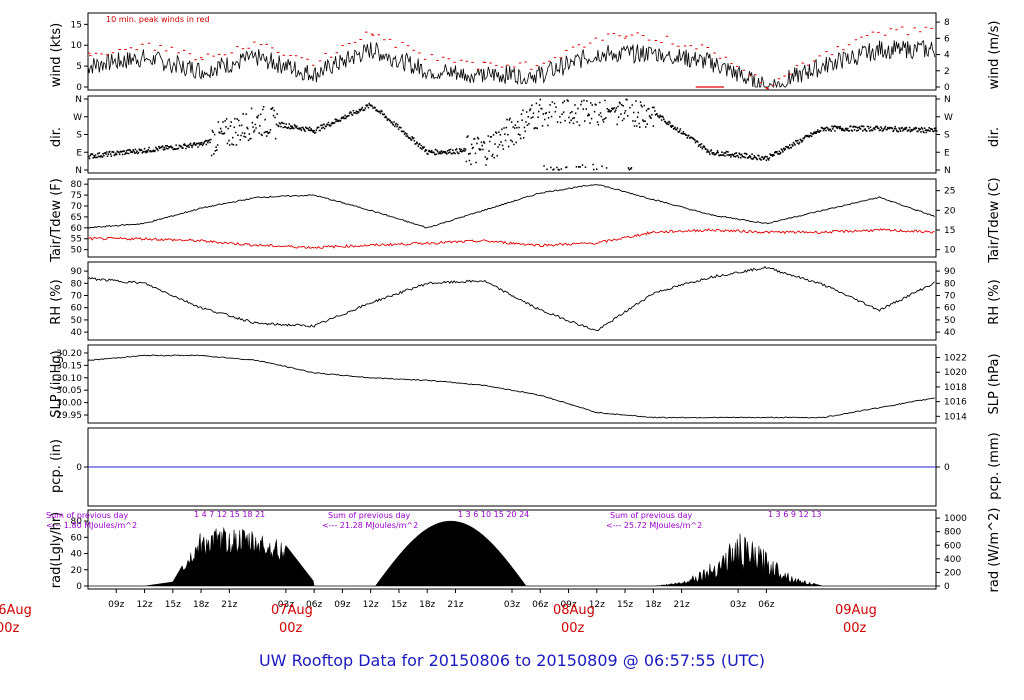 This screenshot has width=1024, height=700. Describe the element at coordinates (79, 587) in the screenshot. I see `rad-left-ticklabel-0: 0` at that location.